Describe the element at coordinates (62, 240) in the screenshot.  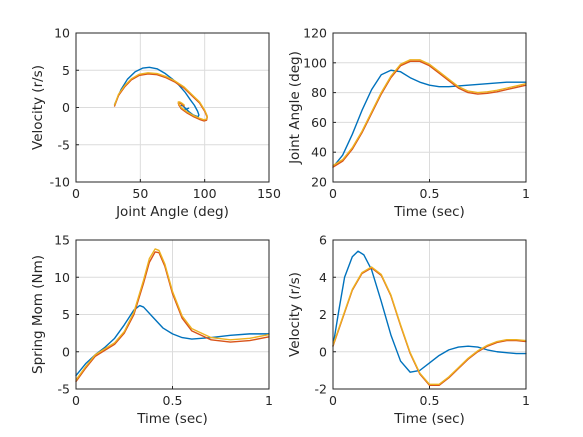
I see `y-tick-label: 15` at that location.